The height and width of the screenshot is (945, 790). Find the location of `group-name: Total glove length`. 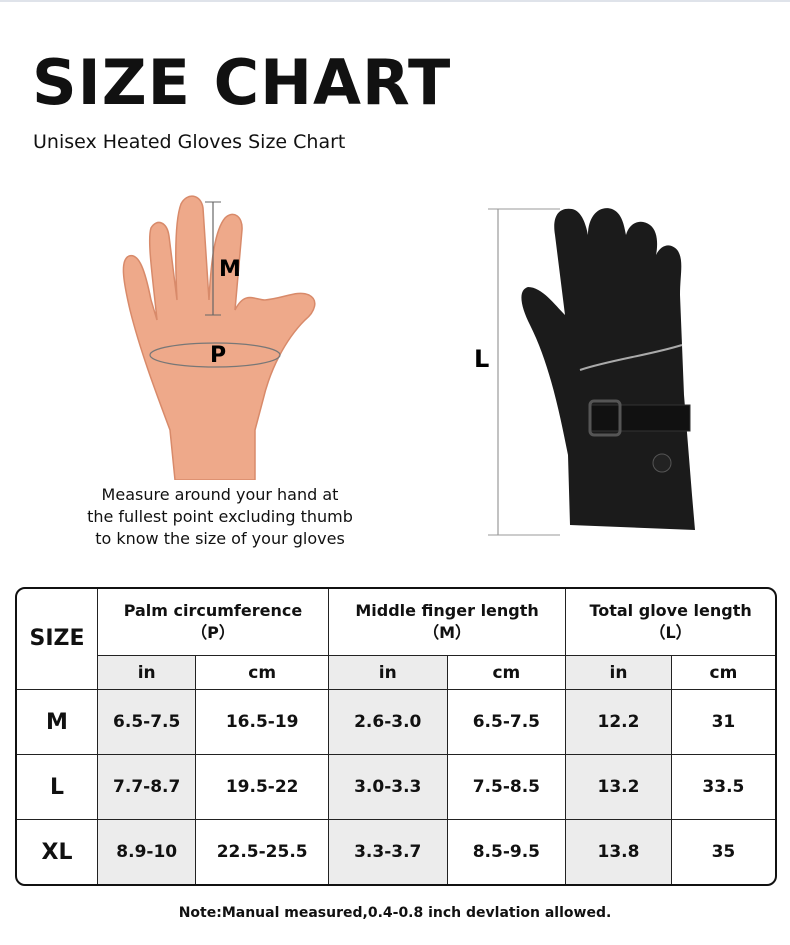

group-name: Total glove length is located at coordinates (670, 610).